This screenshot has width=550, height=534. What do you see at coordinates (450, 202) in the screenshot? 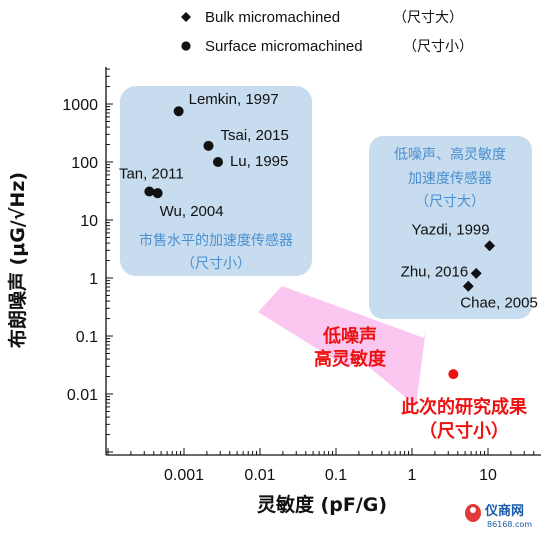
I see `low-noise-box-line-3: （尺寸大）` at bounding box center [450, 202].